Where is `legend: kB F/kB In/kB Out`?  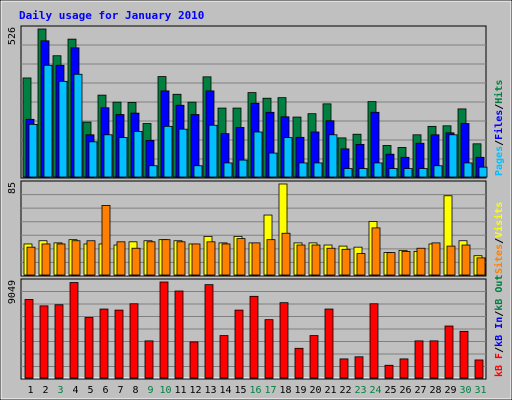
legend: kB F/kB In/kB Out is located at coordinates (499, 326).